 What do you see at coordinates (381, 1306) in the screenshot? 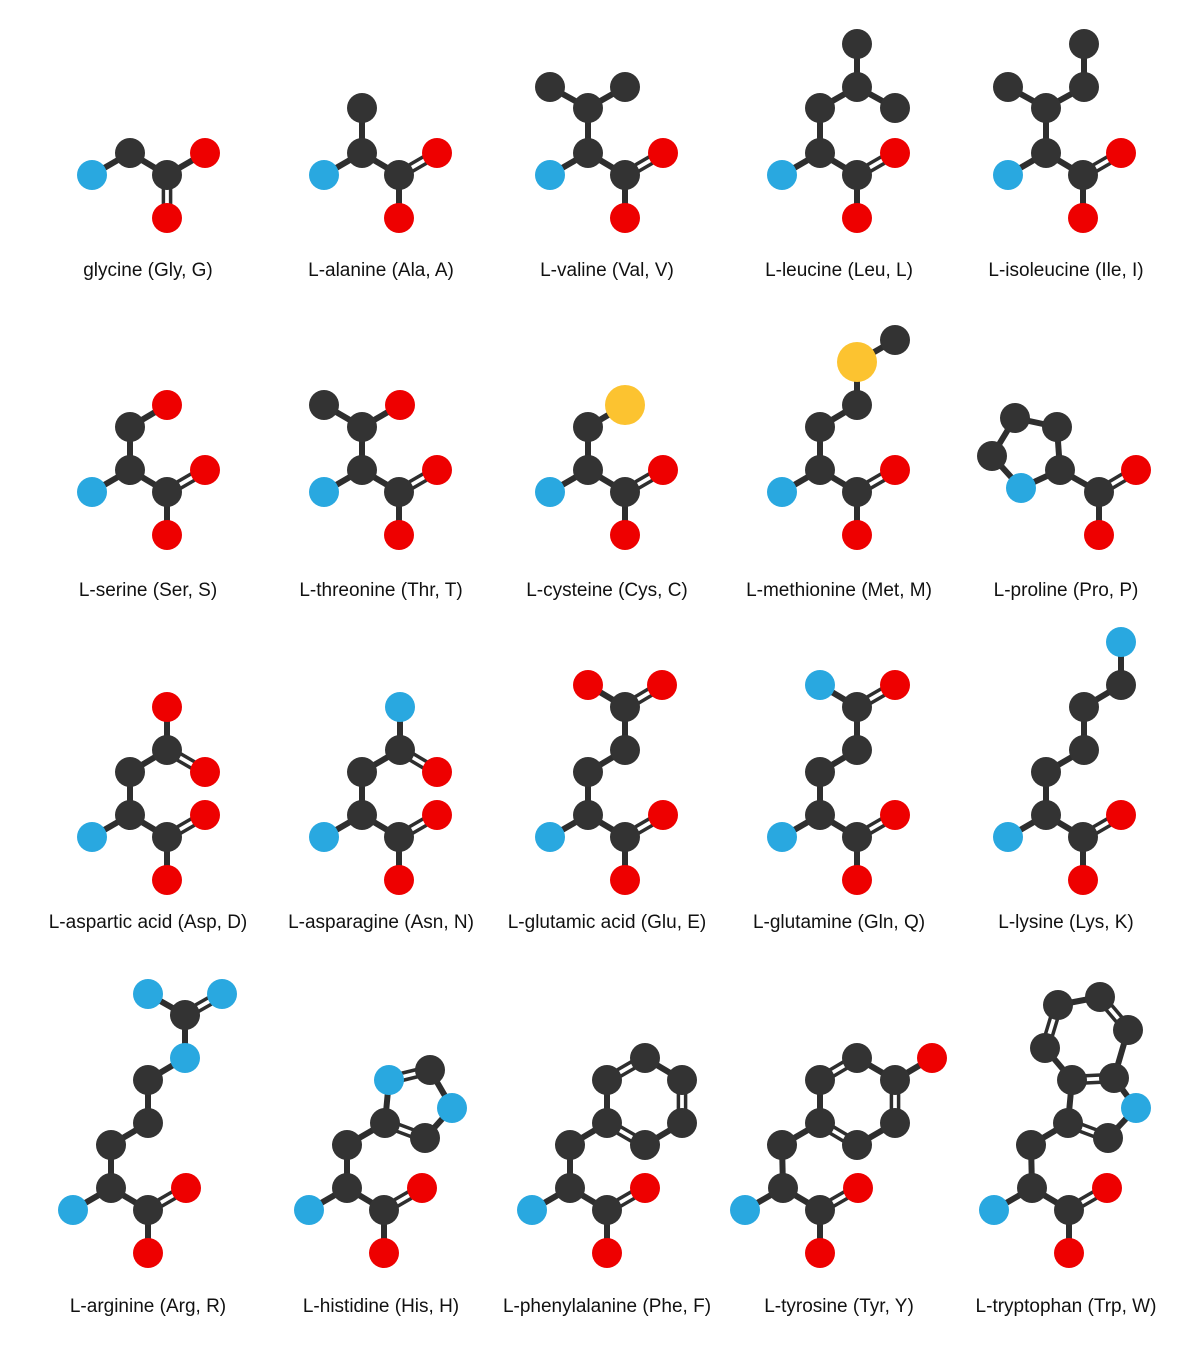
I see `molecule-label: L-histidine (His, H)` at bounding box center [381, 1306].